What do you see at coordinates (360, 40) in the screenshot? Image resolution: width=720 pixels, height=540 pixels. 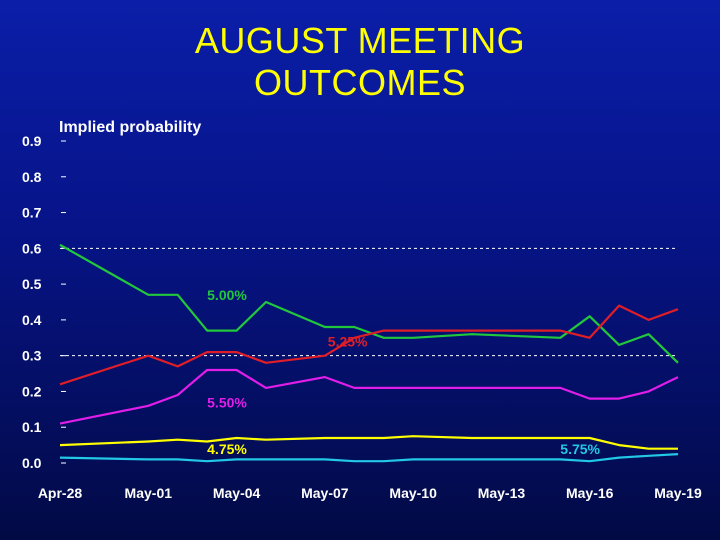 I see `title-line-1: AUGUST MEETING` at bounding box center [360, 40].